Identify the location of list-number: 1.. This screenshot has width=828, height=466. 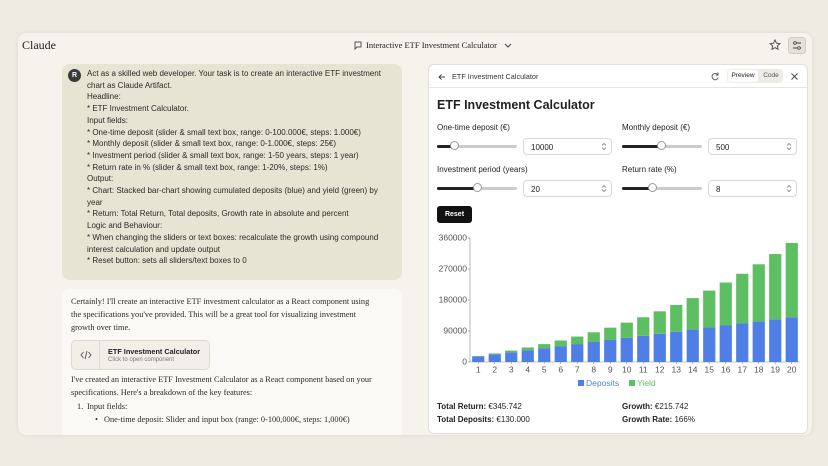
(80, 406).